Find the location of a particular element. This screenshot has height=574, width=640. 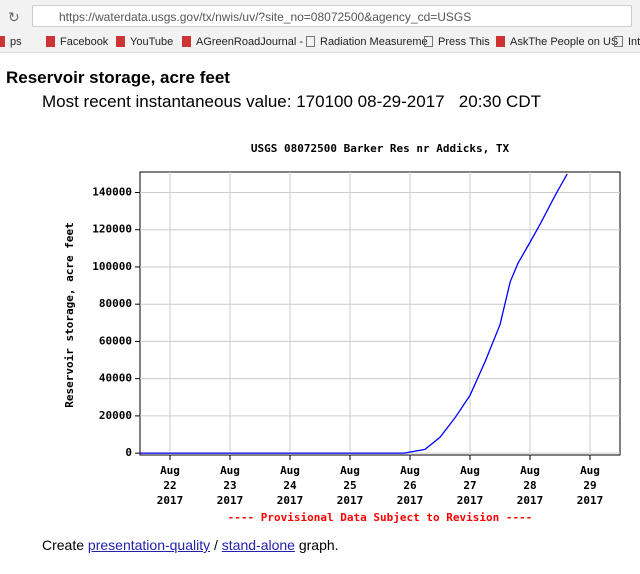

x-tick-label: Aug 23 2017 is located at coordinates (230, 485).